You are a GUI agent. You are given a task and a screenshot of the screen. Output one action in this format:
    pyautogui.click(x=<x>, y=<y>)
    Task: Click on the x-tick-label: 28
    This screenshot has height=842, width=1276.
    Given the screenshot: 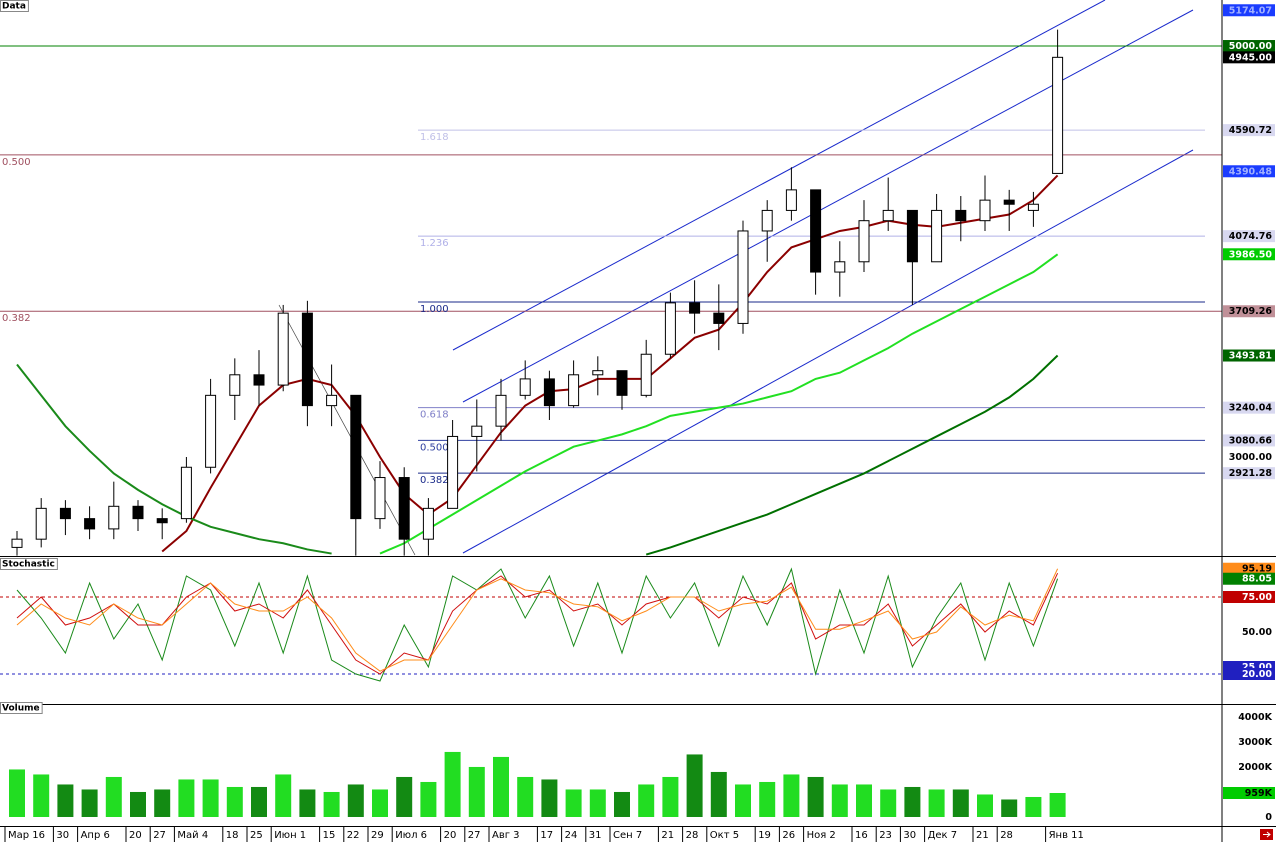 What is the action you would take?
    pyautogui.click(x=1006, y=835)
    